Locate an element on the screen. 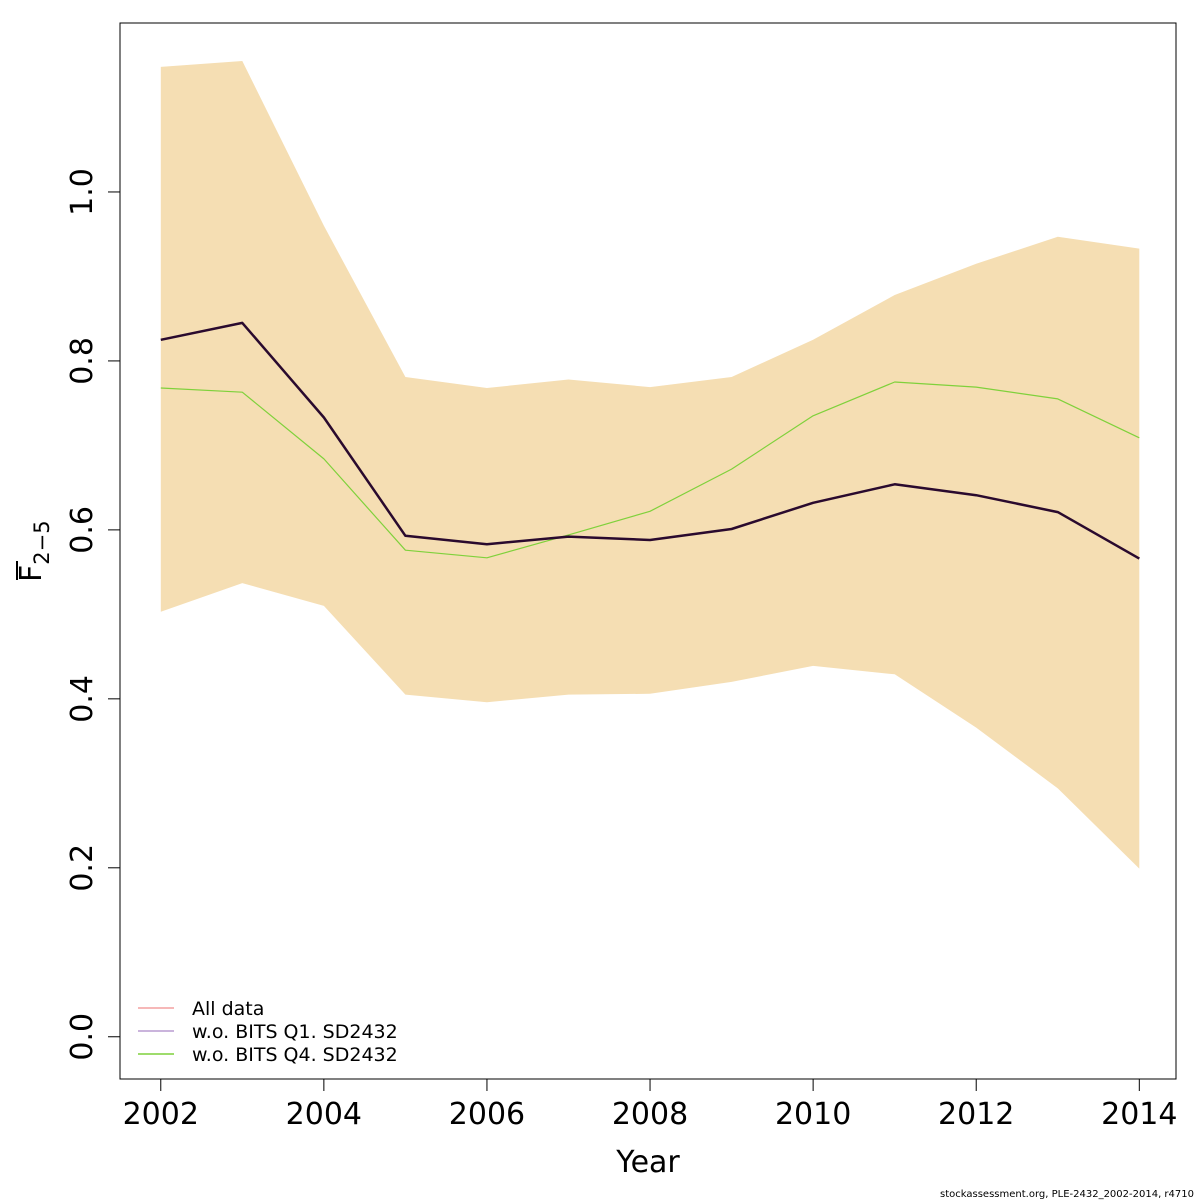 The height and width of the screenshot is (1200, 1200). y-axis-title: F2−5 is located at coordinates (34, 551).